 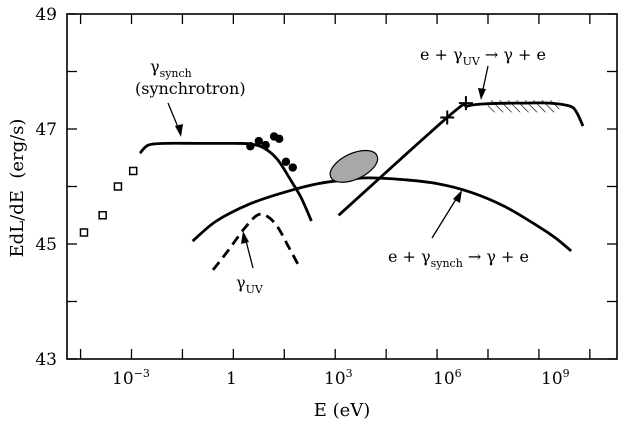 I want to click on series-gamma-UV, so click(x=255, y=241).